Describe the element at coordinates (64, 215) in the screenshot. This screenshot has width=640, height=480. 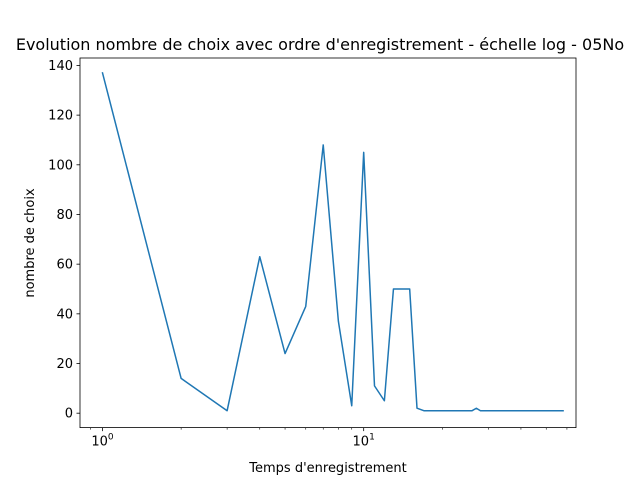
I see `y-tick-label: 80` at that location.